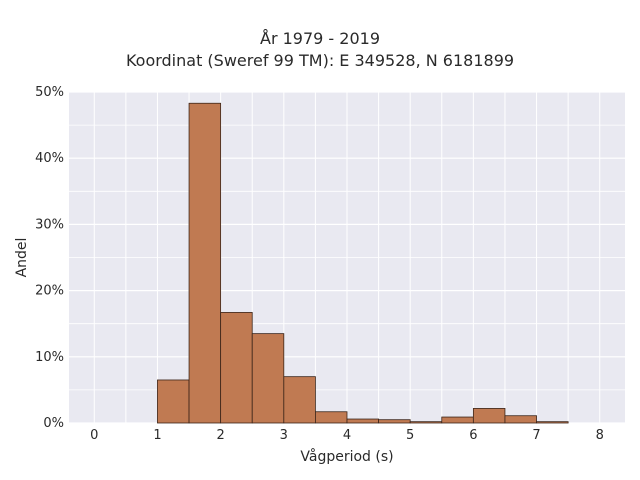 This screenshot has height=480, width=640. Describe the element at coordinates (220, 435) in the screenshot. I see `x-tick-label: 2` at that location.